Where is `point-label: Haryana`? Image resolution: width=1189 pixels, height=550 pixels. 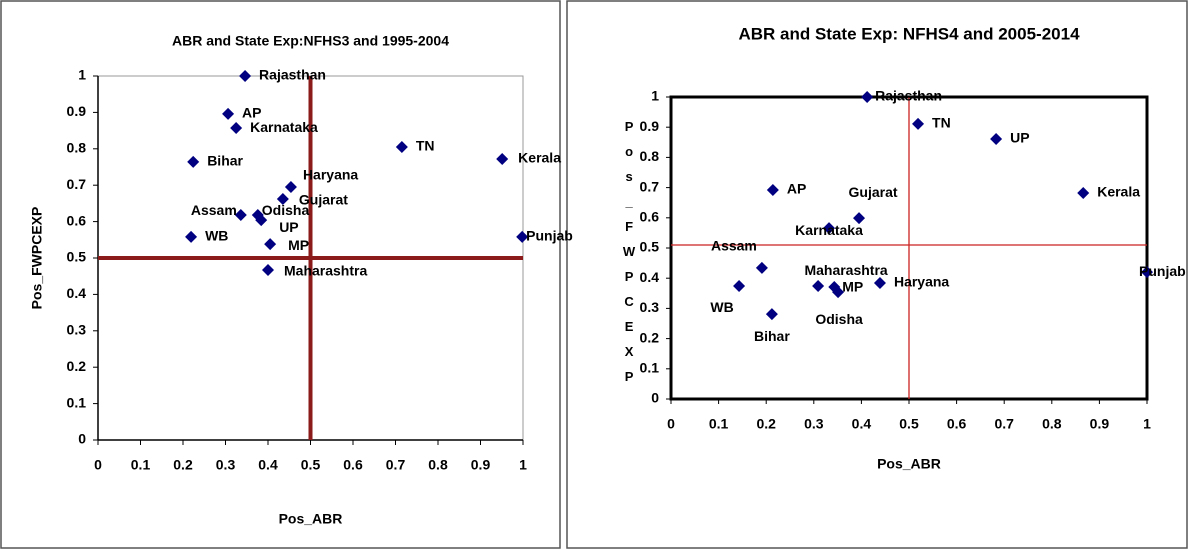
point-label: Haryana is located at coordinates (330, 175).